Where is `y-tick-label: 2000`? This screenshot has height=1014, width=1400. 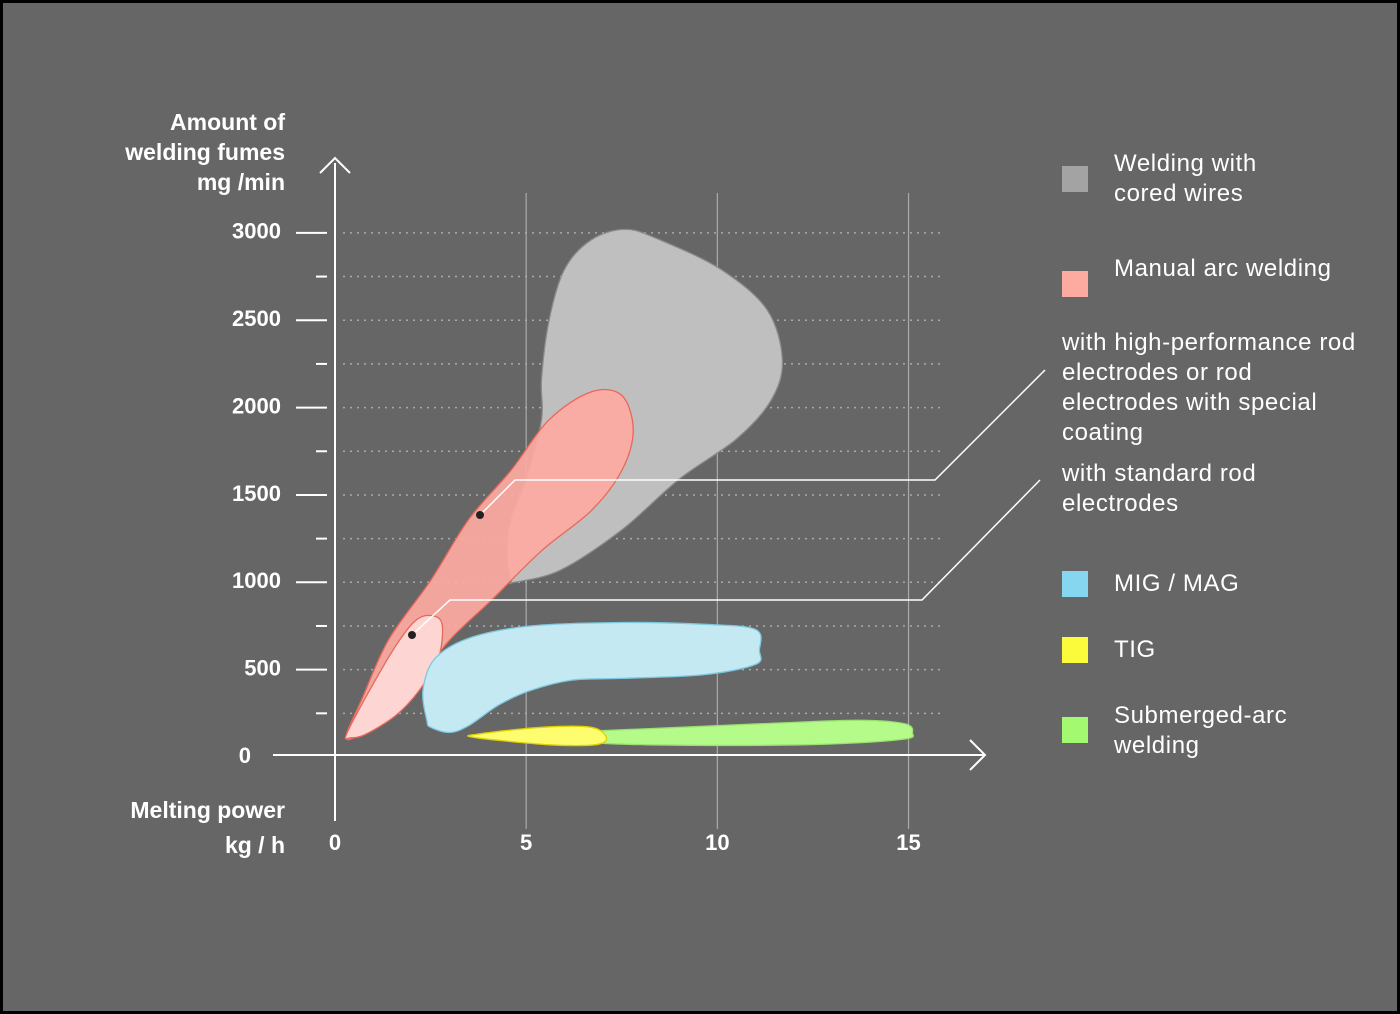
y-tick-label: 2000 is located at coordinates (256, 405).